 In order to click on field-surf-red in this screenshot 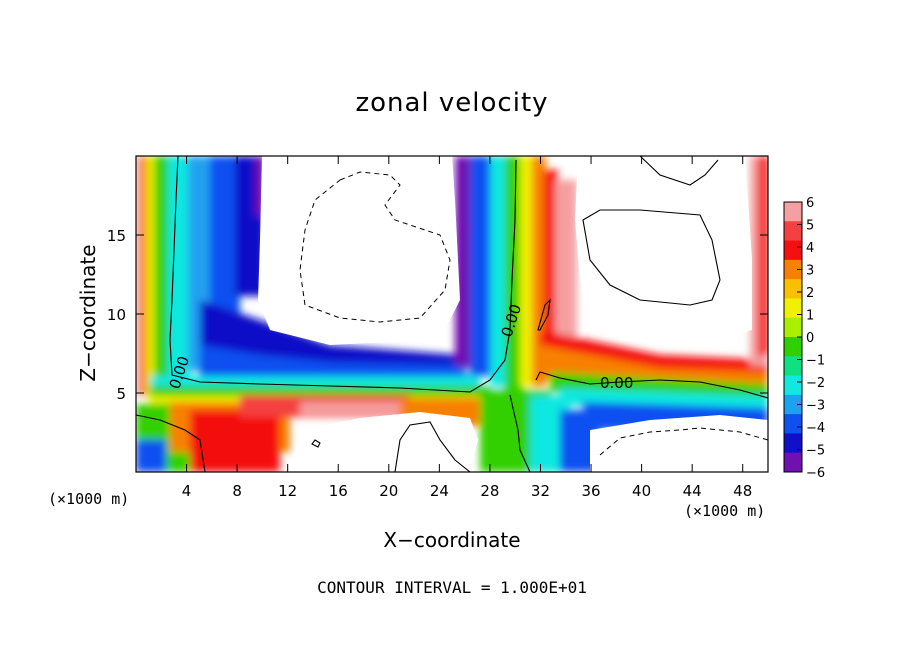, I will do `click(235, 441)`.